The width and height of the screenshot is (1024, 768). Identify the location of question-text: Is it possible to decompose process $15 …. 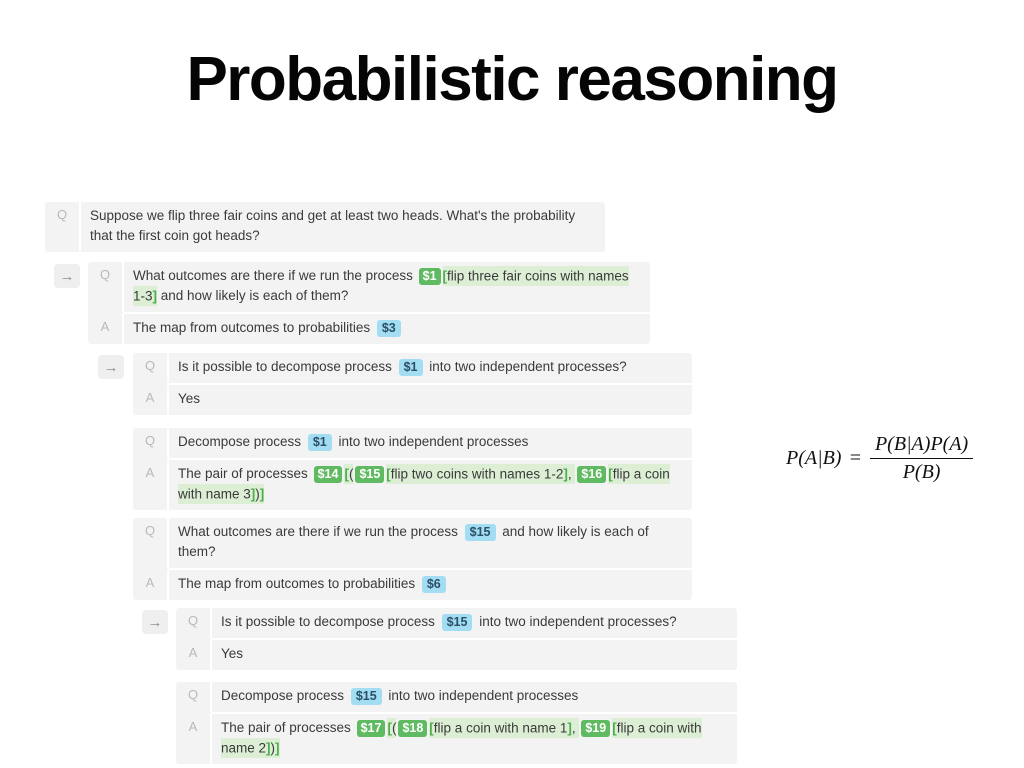
(474, 623).